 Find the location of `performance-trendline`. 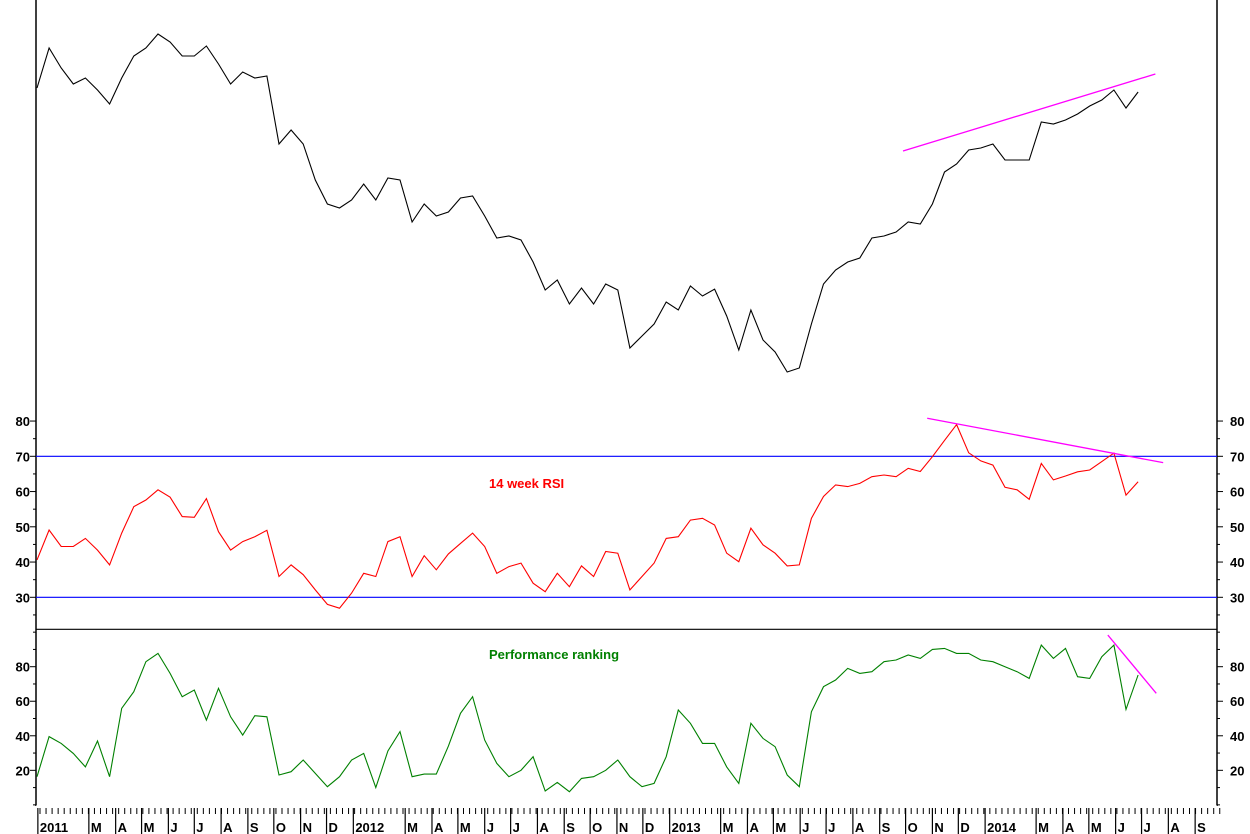

performance-trendline is located at coordinates (1132, 664).